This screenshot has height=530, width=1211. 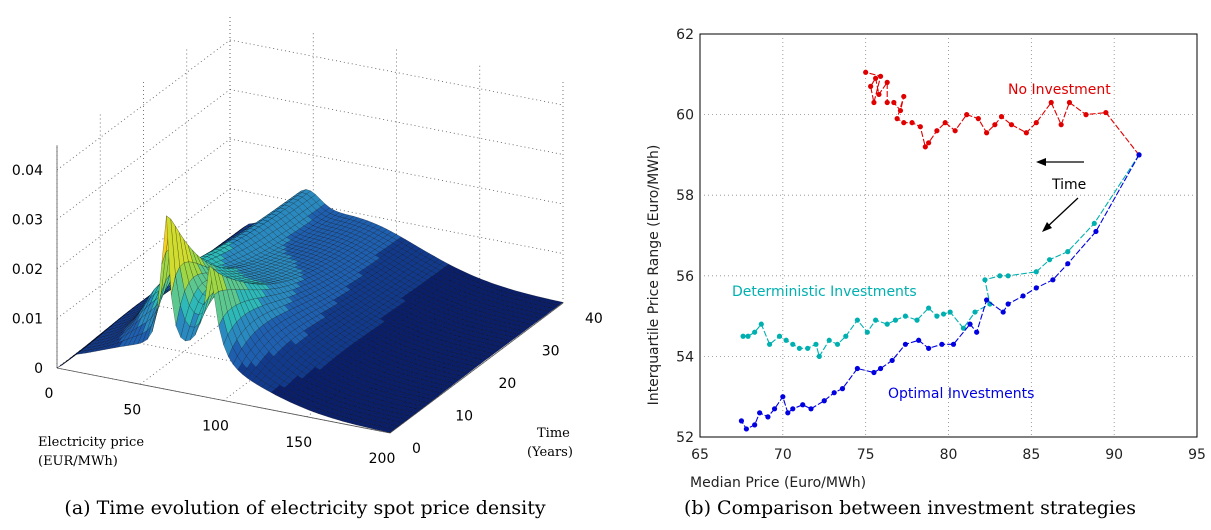 I want to click on y-tick-label: 58, so click(x=685, y=196).